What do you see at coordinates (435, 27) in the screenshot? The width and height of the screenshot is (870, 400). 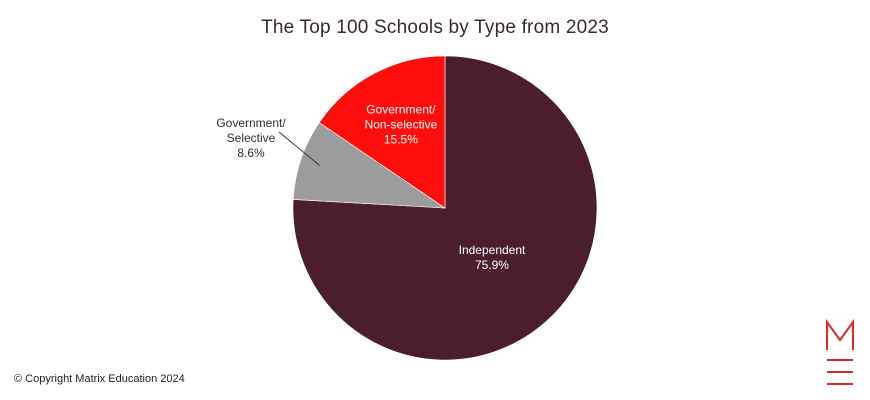 I see `chart-title: The Top 100 Schools by Type from 2023` at bounding box center [435, 27].